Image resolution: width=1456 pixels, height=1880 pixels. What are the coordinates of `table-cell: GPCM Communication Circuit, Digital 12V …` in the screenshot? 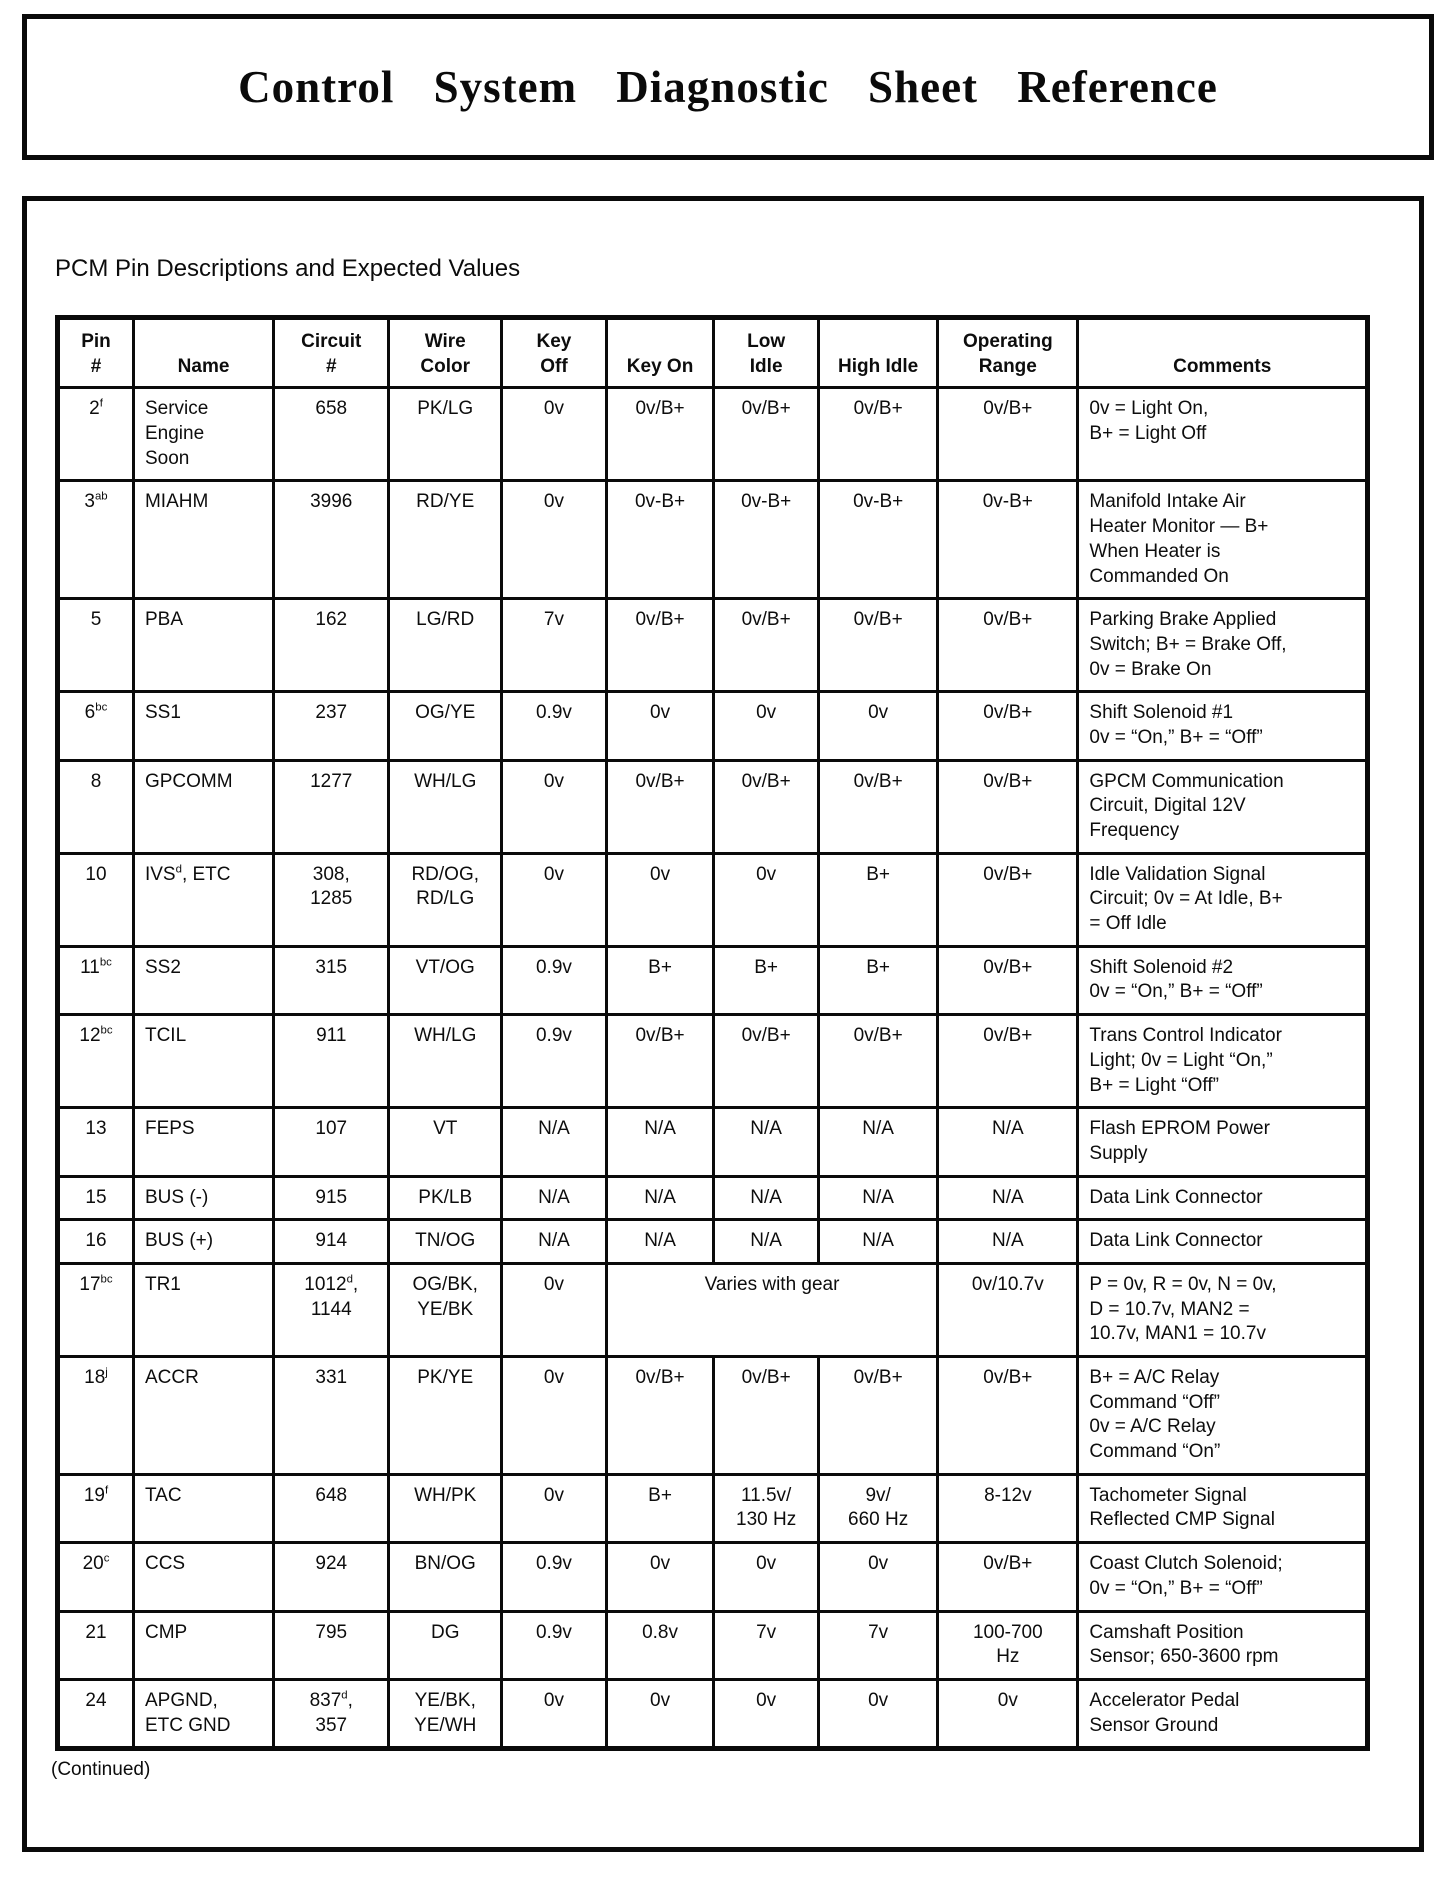 It's located at (1222, 806).